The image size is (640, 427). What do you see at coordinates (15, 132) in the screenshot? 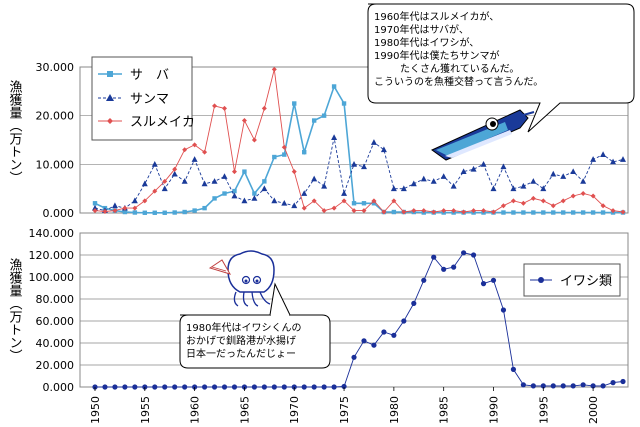
I see `top-y-axis-label: 漁獲量（万トン）` at bounding box center [15, 132].